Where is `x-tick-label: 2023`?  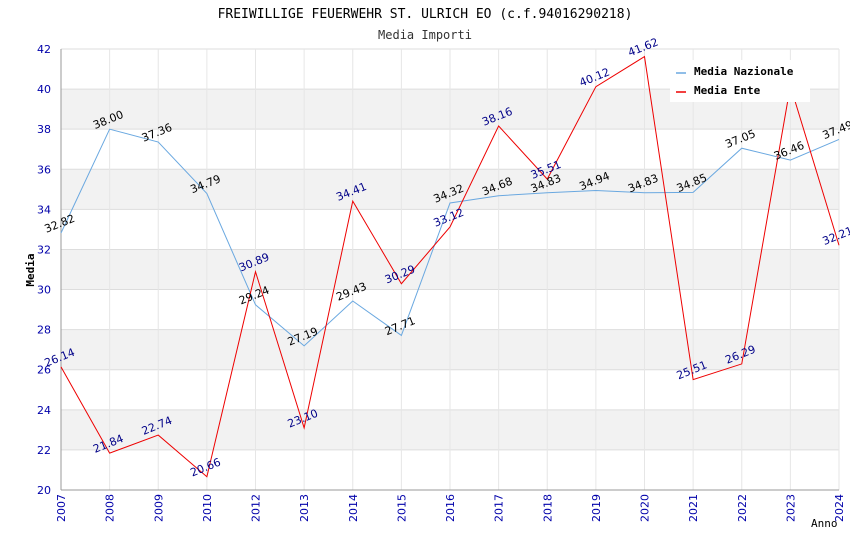 x-tick-label: 2023 is located at coordinates (790, 508).